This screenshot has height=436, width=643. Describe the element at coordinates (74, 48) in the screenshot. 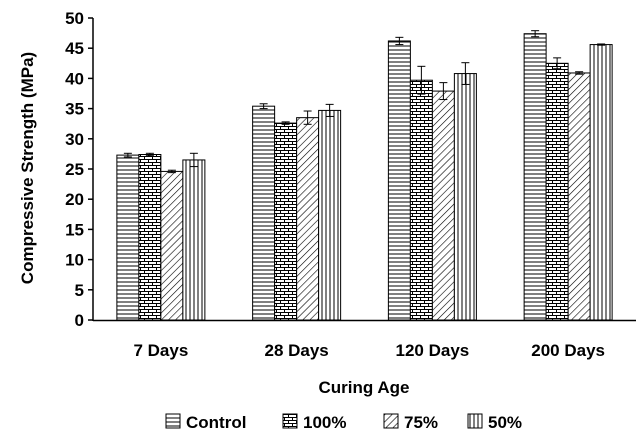

I see `y-tick-label: 45` at that location.